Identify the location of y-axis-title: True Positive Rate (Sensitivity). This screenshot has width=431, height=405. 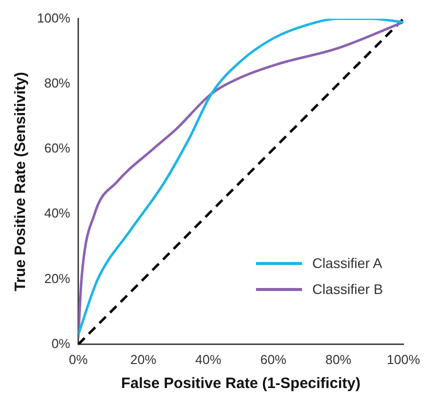
(21, 182).